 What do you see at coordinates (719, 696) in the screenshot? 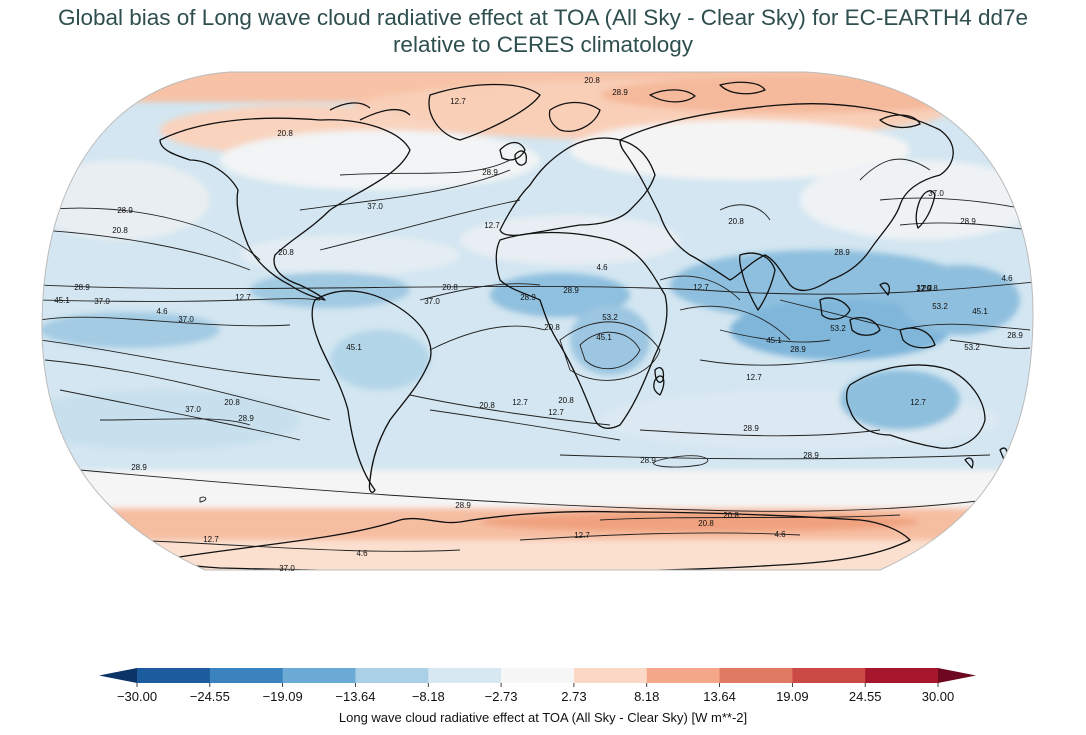
I see `colorbar-tick-label: 13.64` at bounding box center [719, 696].